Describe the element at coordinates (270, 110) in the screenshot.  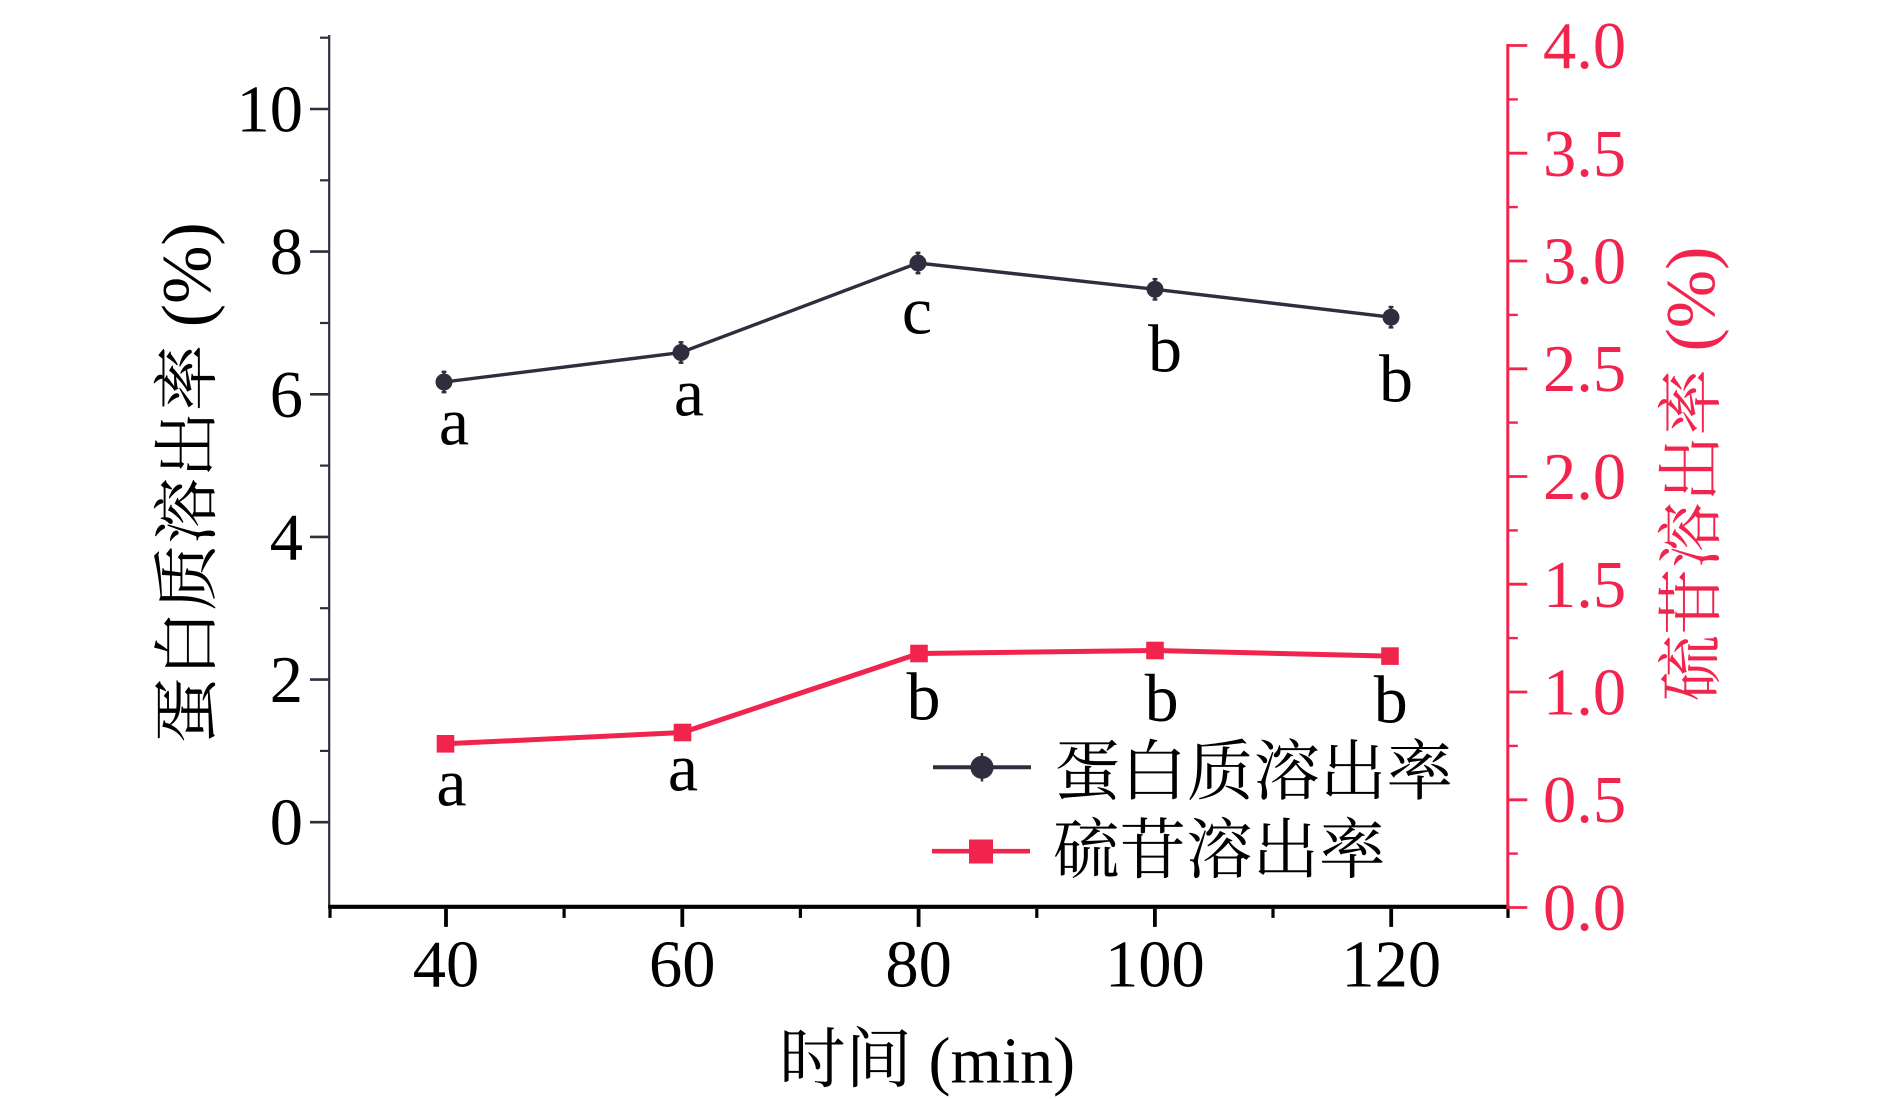
I see `svg-text: 10` at that location.